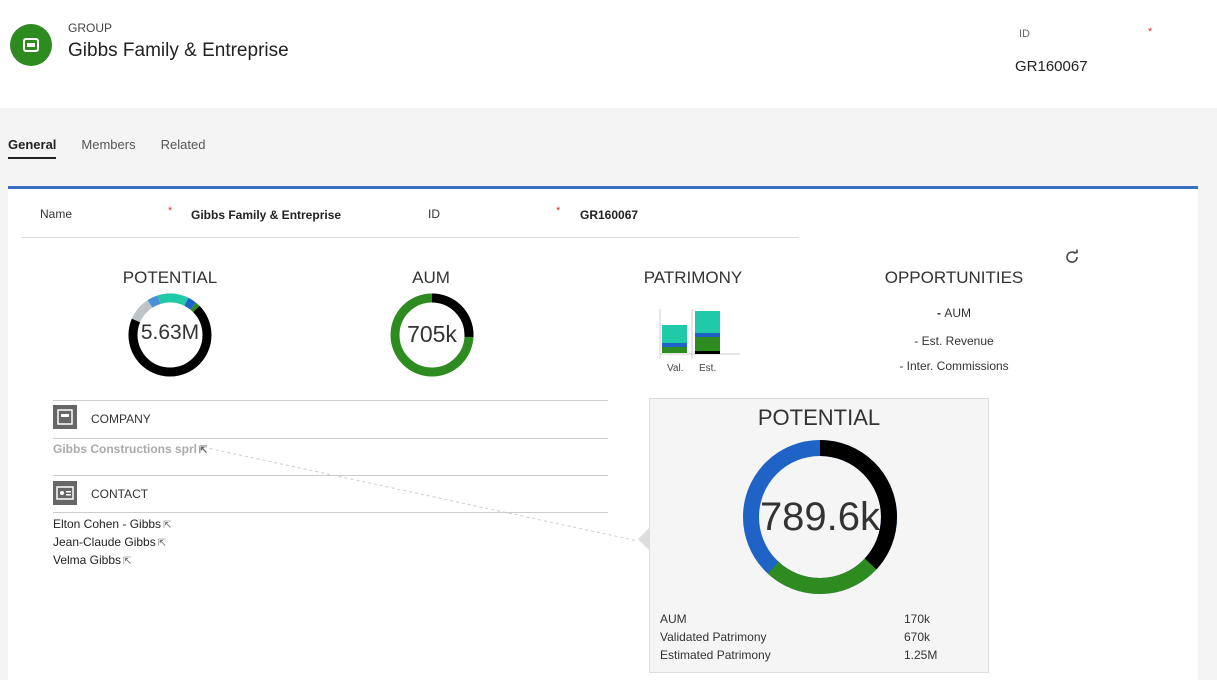  I want to click on patrimony-kpi-title: PATRIMONY, so click(693, 277).